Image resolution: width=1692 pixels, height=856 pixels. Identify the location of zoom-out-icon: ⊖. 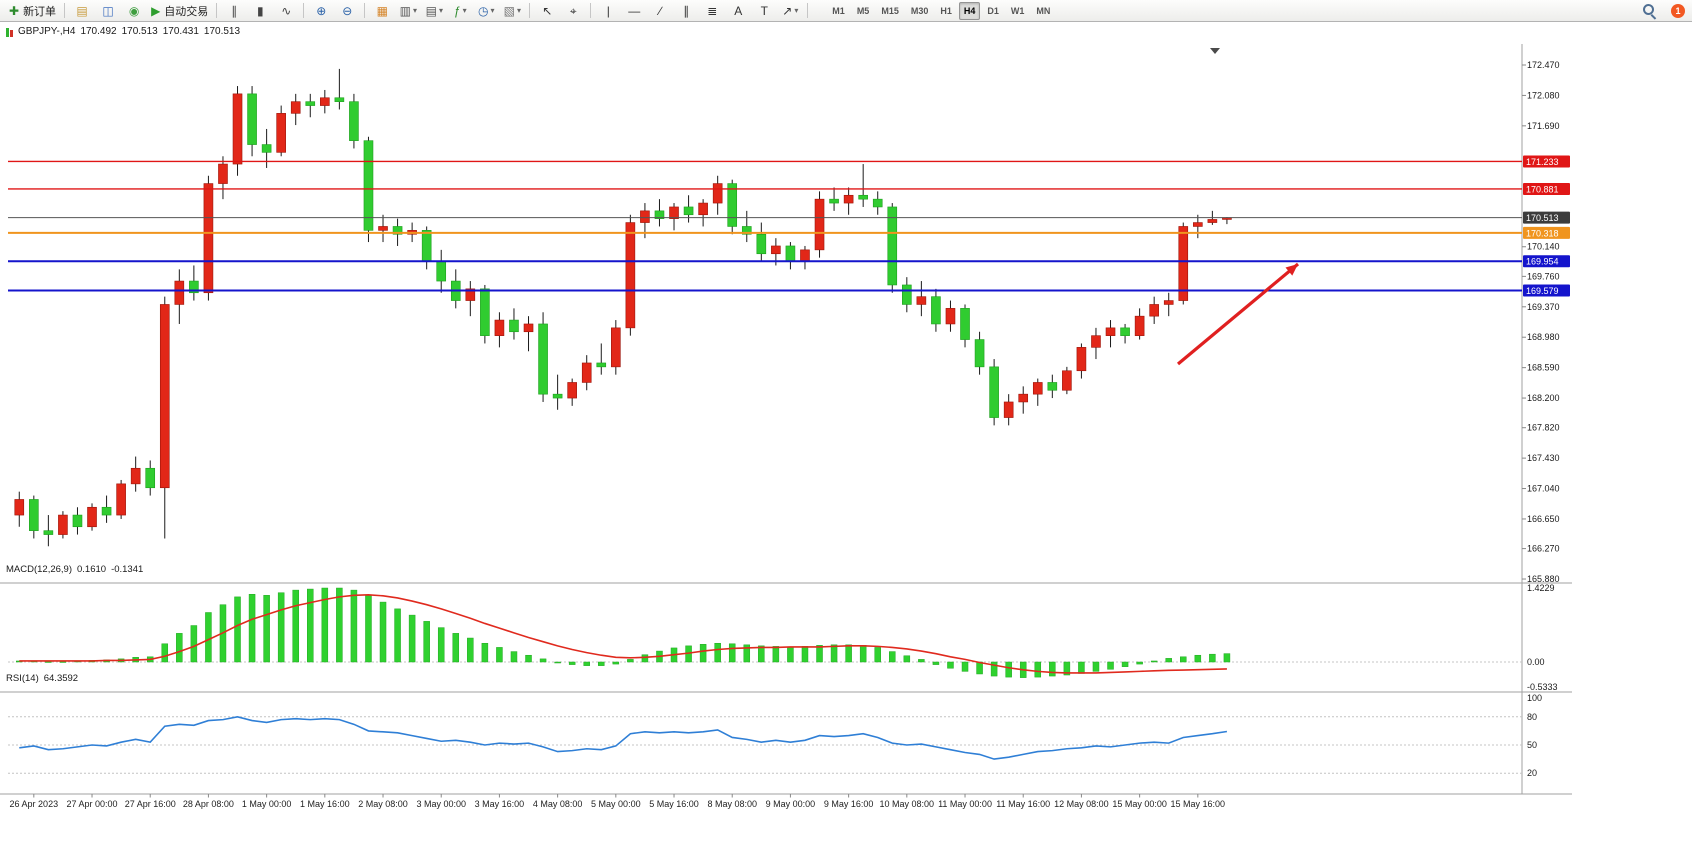
(347, 11).